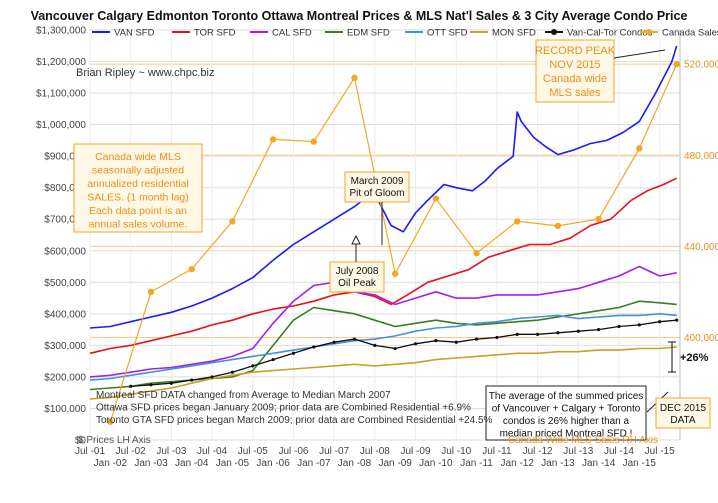 The image size is (718, 503). I want to click on x-tick-label: Jul -03, so click(171, 451).